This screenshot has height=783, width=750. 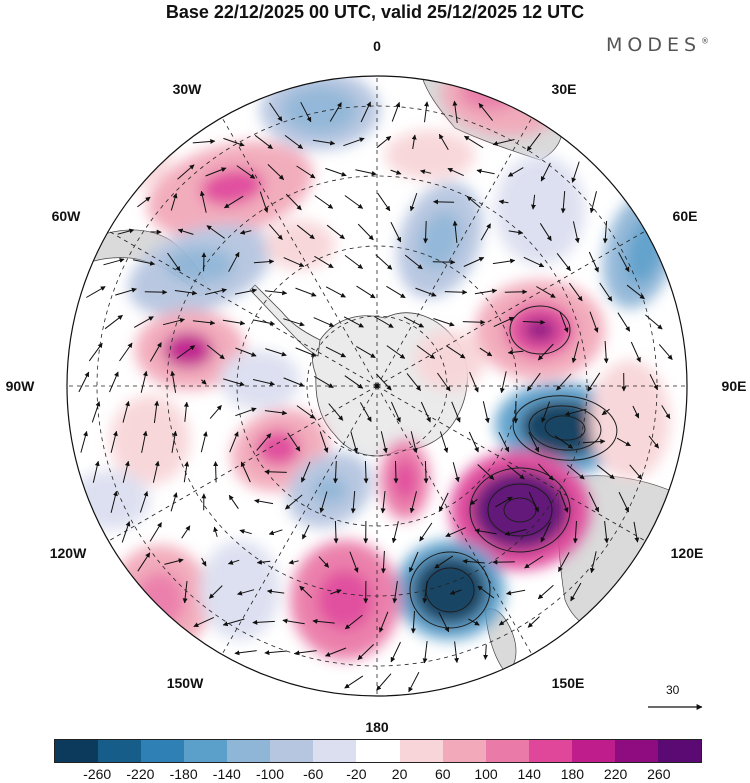 What do you see at coordinates (685, 216) in the screenshot?
I see `lon-label-60e: 60E` at bounding box center [685, 216].